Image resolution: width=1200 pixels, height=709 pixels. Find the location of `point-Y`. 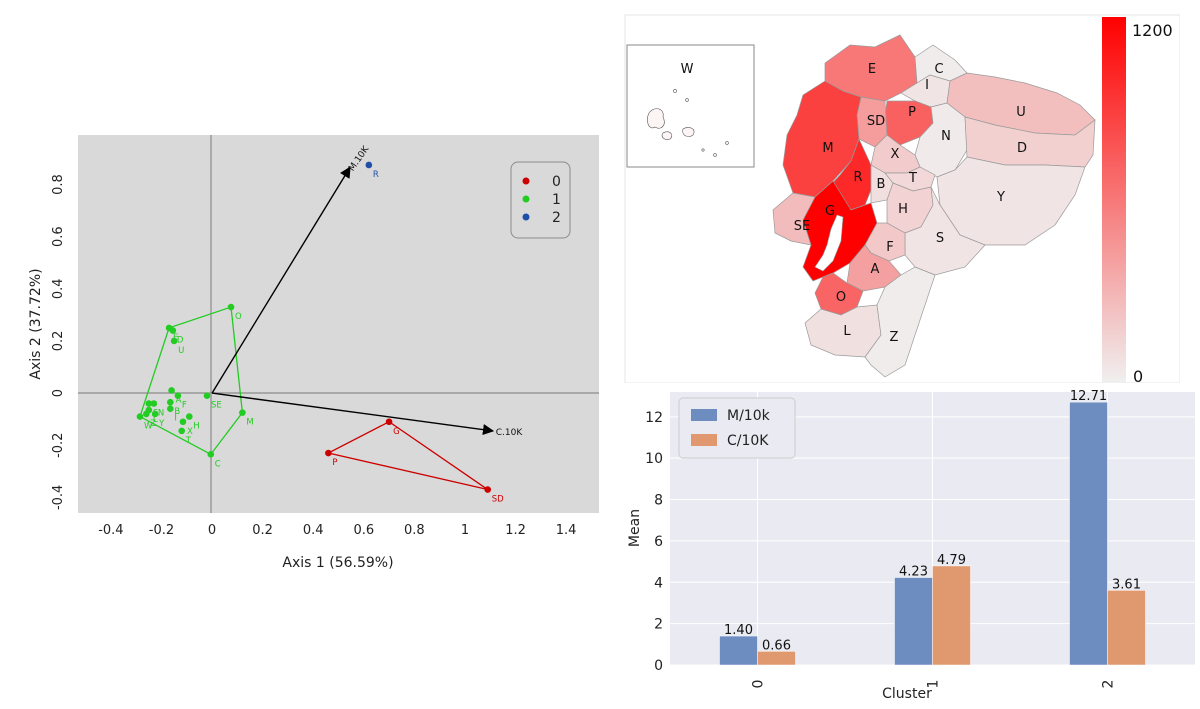

point-Y is located at coordinates (155, 414).